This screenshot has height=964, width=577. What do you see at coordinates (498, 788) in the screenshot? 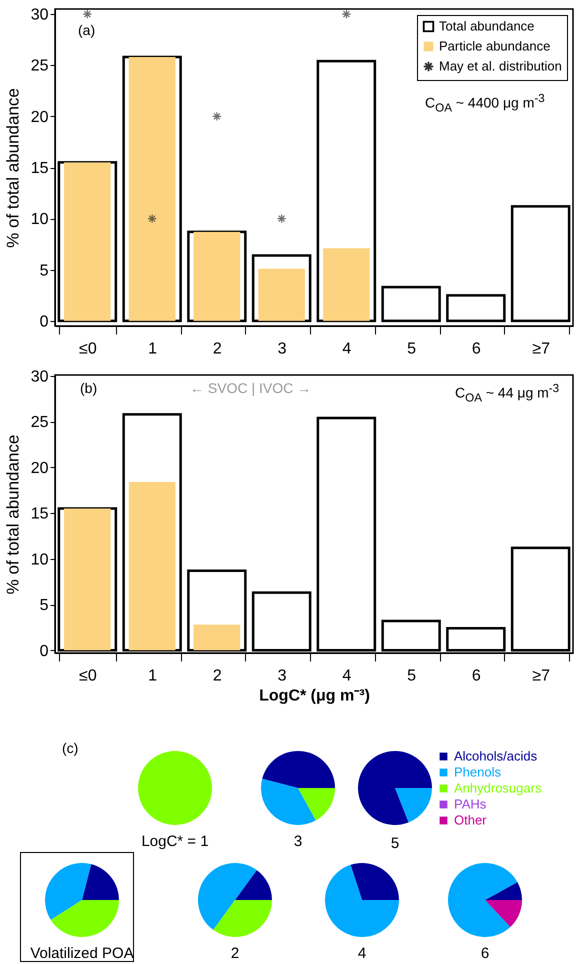
I see `legend-label: Anhydrosugars` at bounding box center [498, 788].